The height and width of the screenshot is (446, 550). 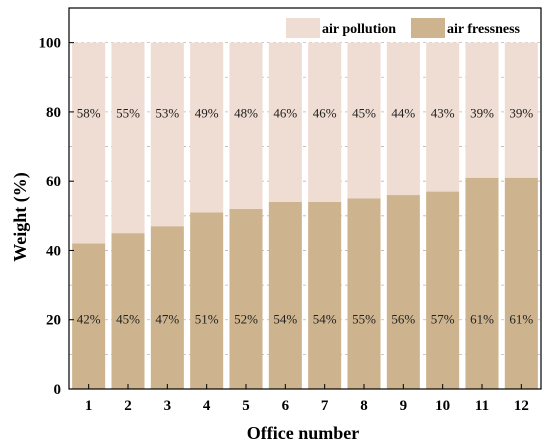 I want to click on x-tick-label: 1, so click(x=89, y=406).